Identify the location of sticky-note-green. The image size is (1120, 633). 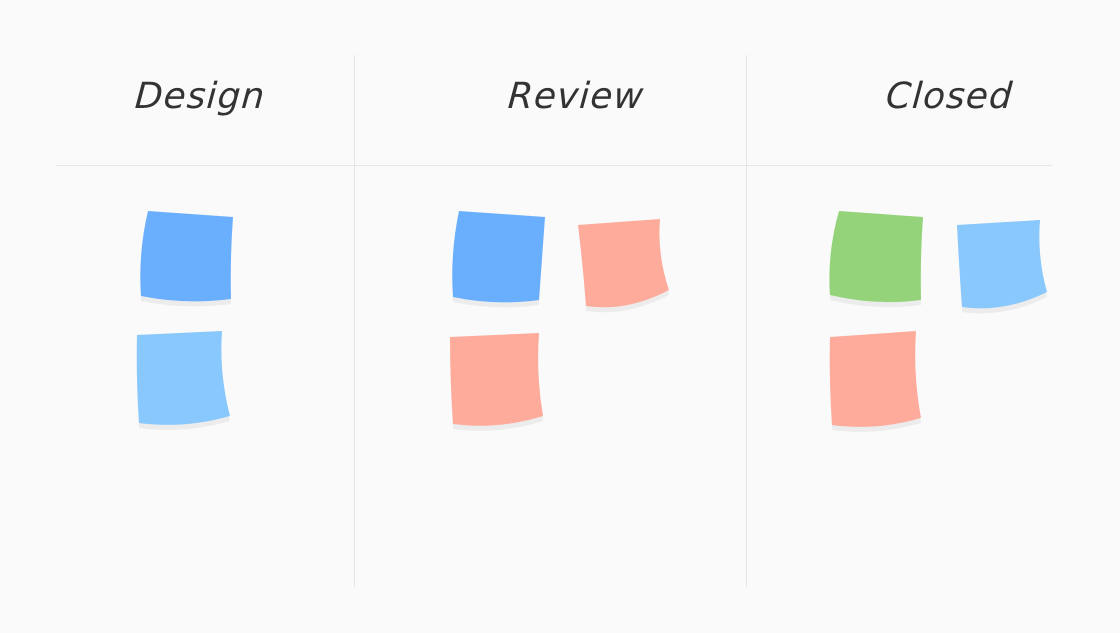
(876, 259).